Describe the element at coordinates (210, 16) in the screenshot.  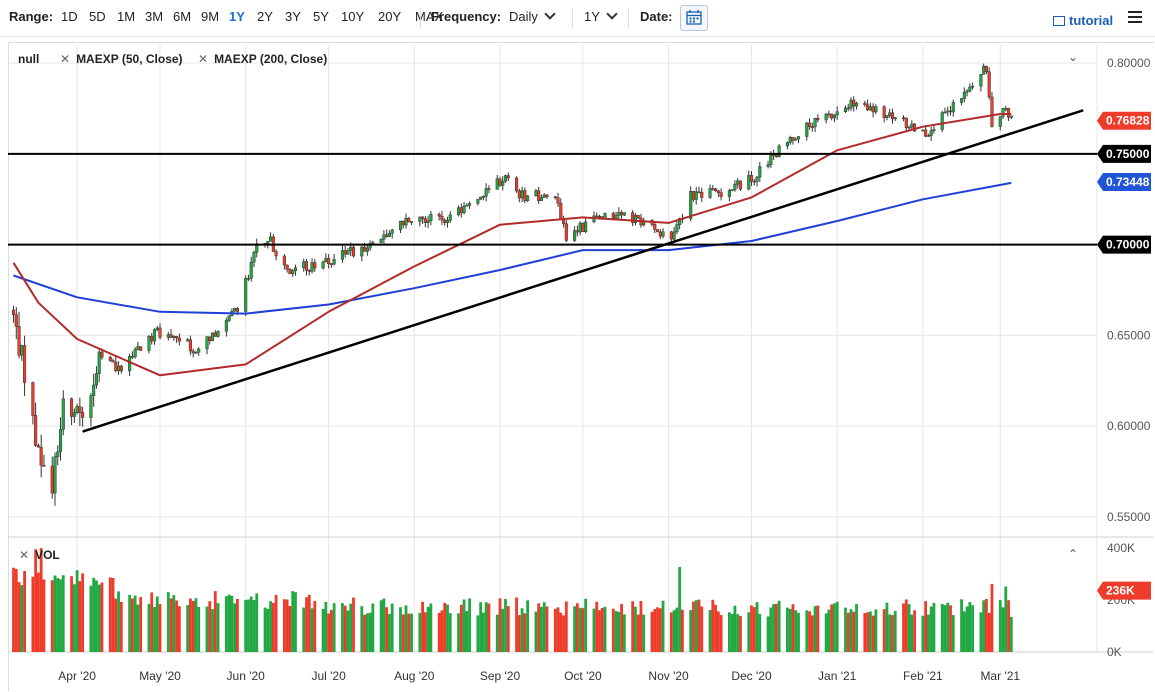
I see `range-option-9m: 9M` at that location.